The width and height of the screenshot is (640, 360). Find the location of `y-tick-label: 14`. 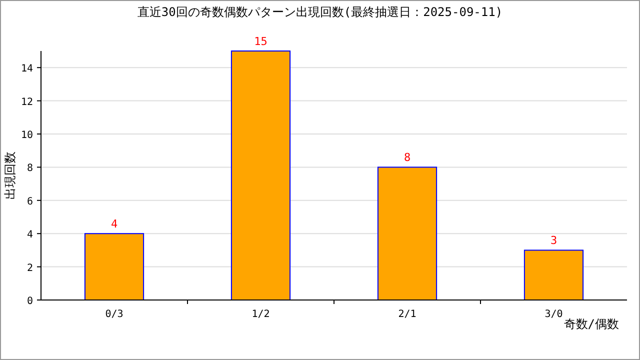

y-tick-label: 14 is located at coordinates (26, 69).